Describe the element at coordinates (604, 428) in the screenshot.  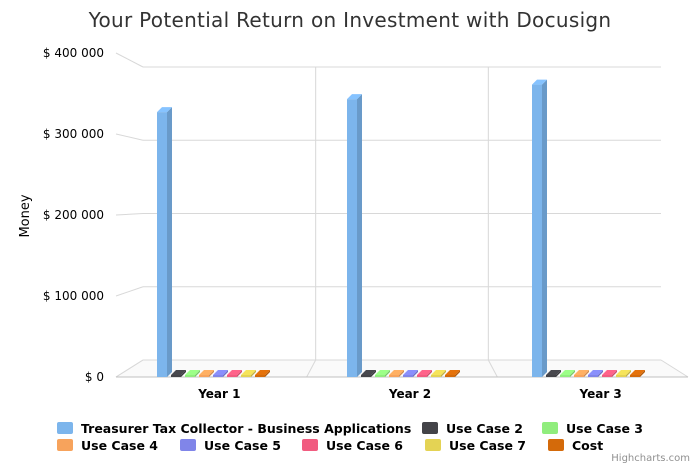
I see `legend-label: Use Case 3` at that location.